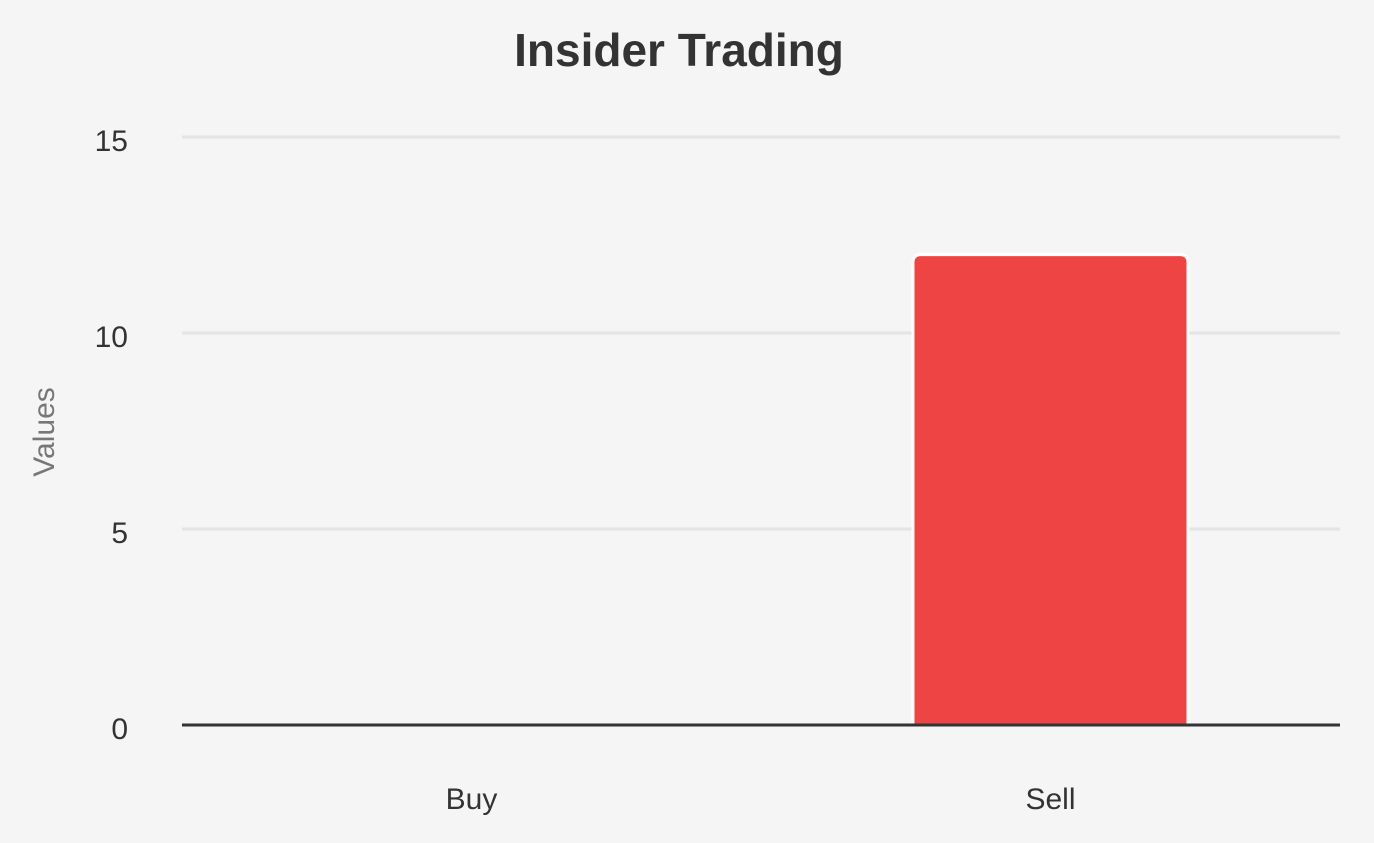 The height and width of the screenshot is (843, 1374). What do you see at coordinates (1050, 799) in the screenshot?
I see `x-tick-label: Sell` at bounding box center [1050, 799].